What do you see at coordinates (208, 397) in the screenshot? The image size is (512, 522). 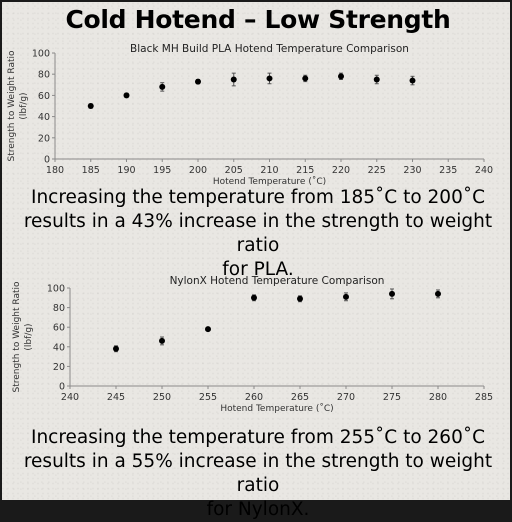 I see `nylonx-x-tick-label: 255` at bounding box center [208, 397].